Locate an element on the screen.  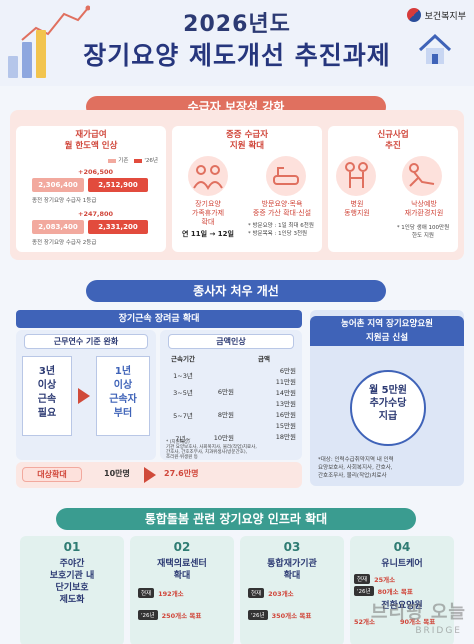
period-2: 3~5년 is located at coordinates (183, 393).